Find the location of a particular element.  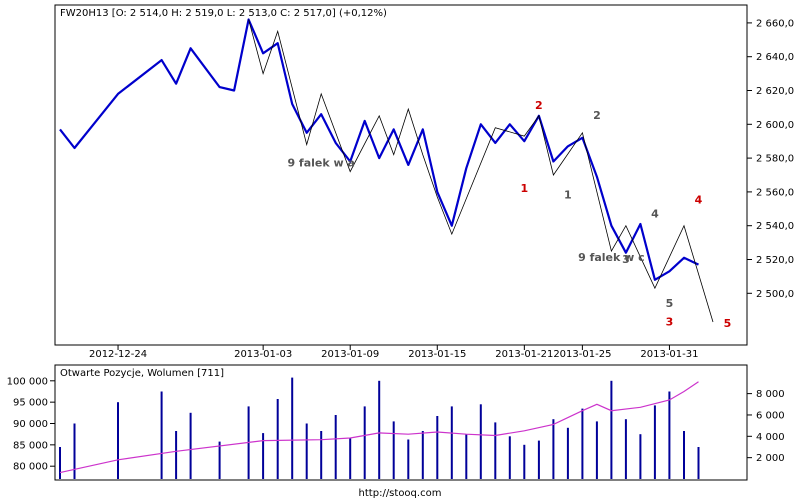

price-y-tick-label: 2 640,0 is located at coordinates (775, 57).